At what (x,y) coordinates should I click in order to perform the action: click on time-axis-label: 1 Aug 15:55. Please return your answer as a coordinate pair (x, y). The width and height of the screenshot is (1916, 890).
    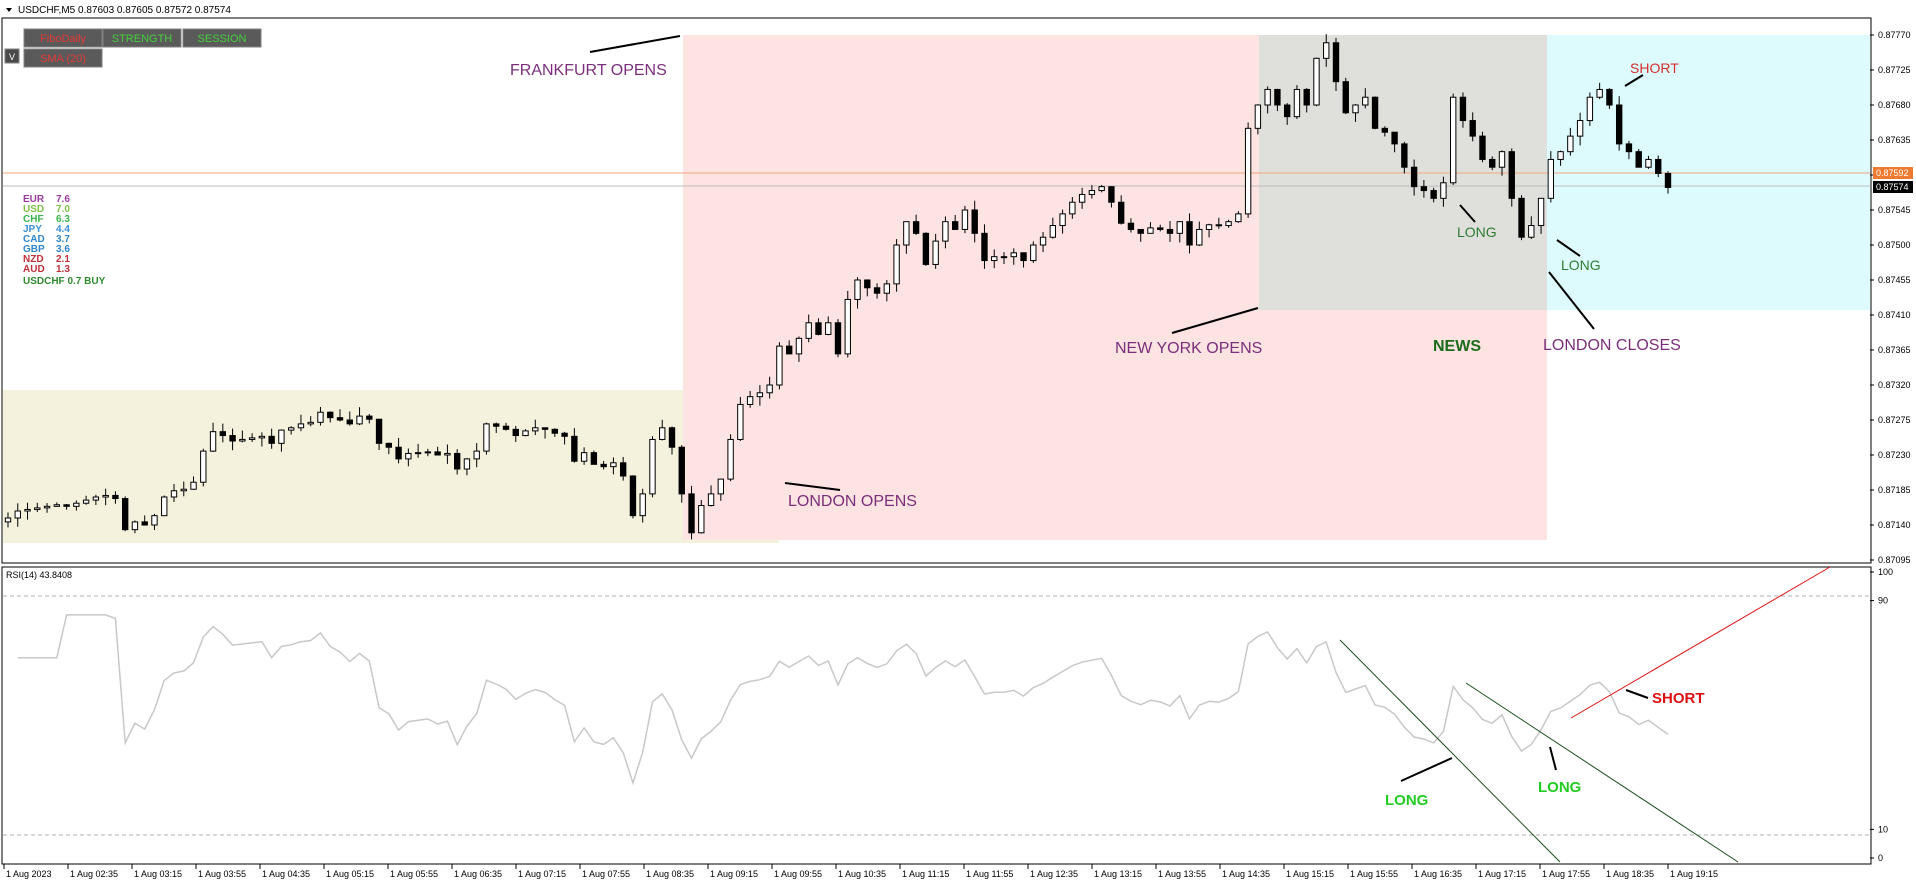
    Looking at the image, I should click on (1374, 874).